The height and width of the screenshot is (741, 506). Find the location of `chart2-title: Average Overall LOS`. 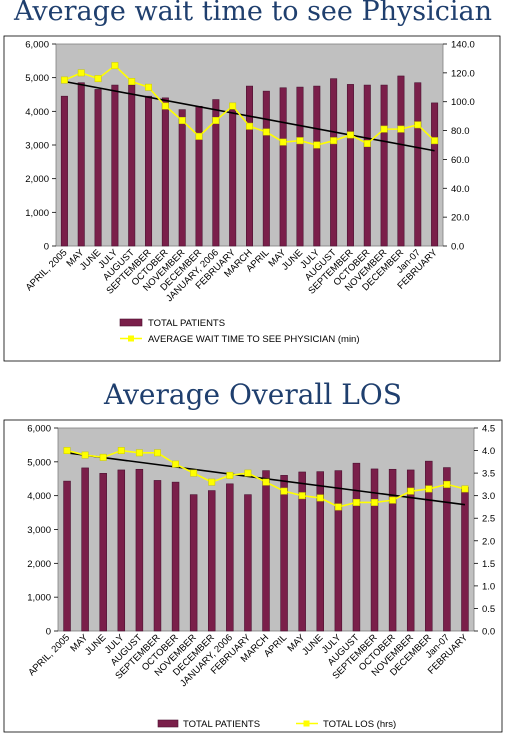

chart2-title: Average Overall LOS is located at coordinates (253, 394).